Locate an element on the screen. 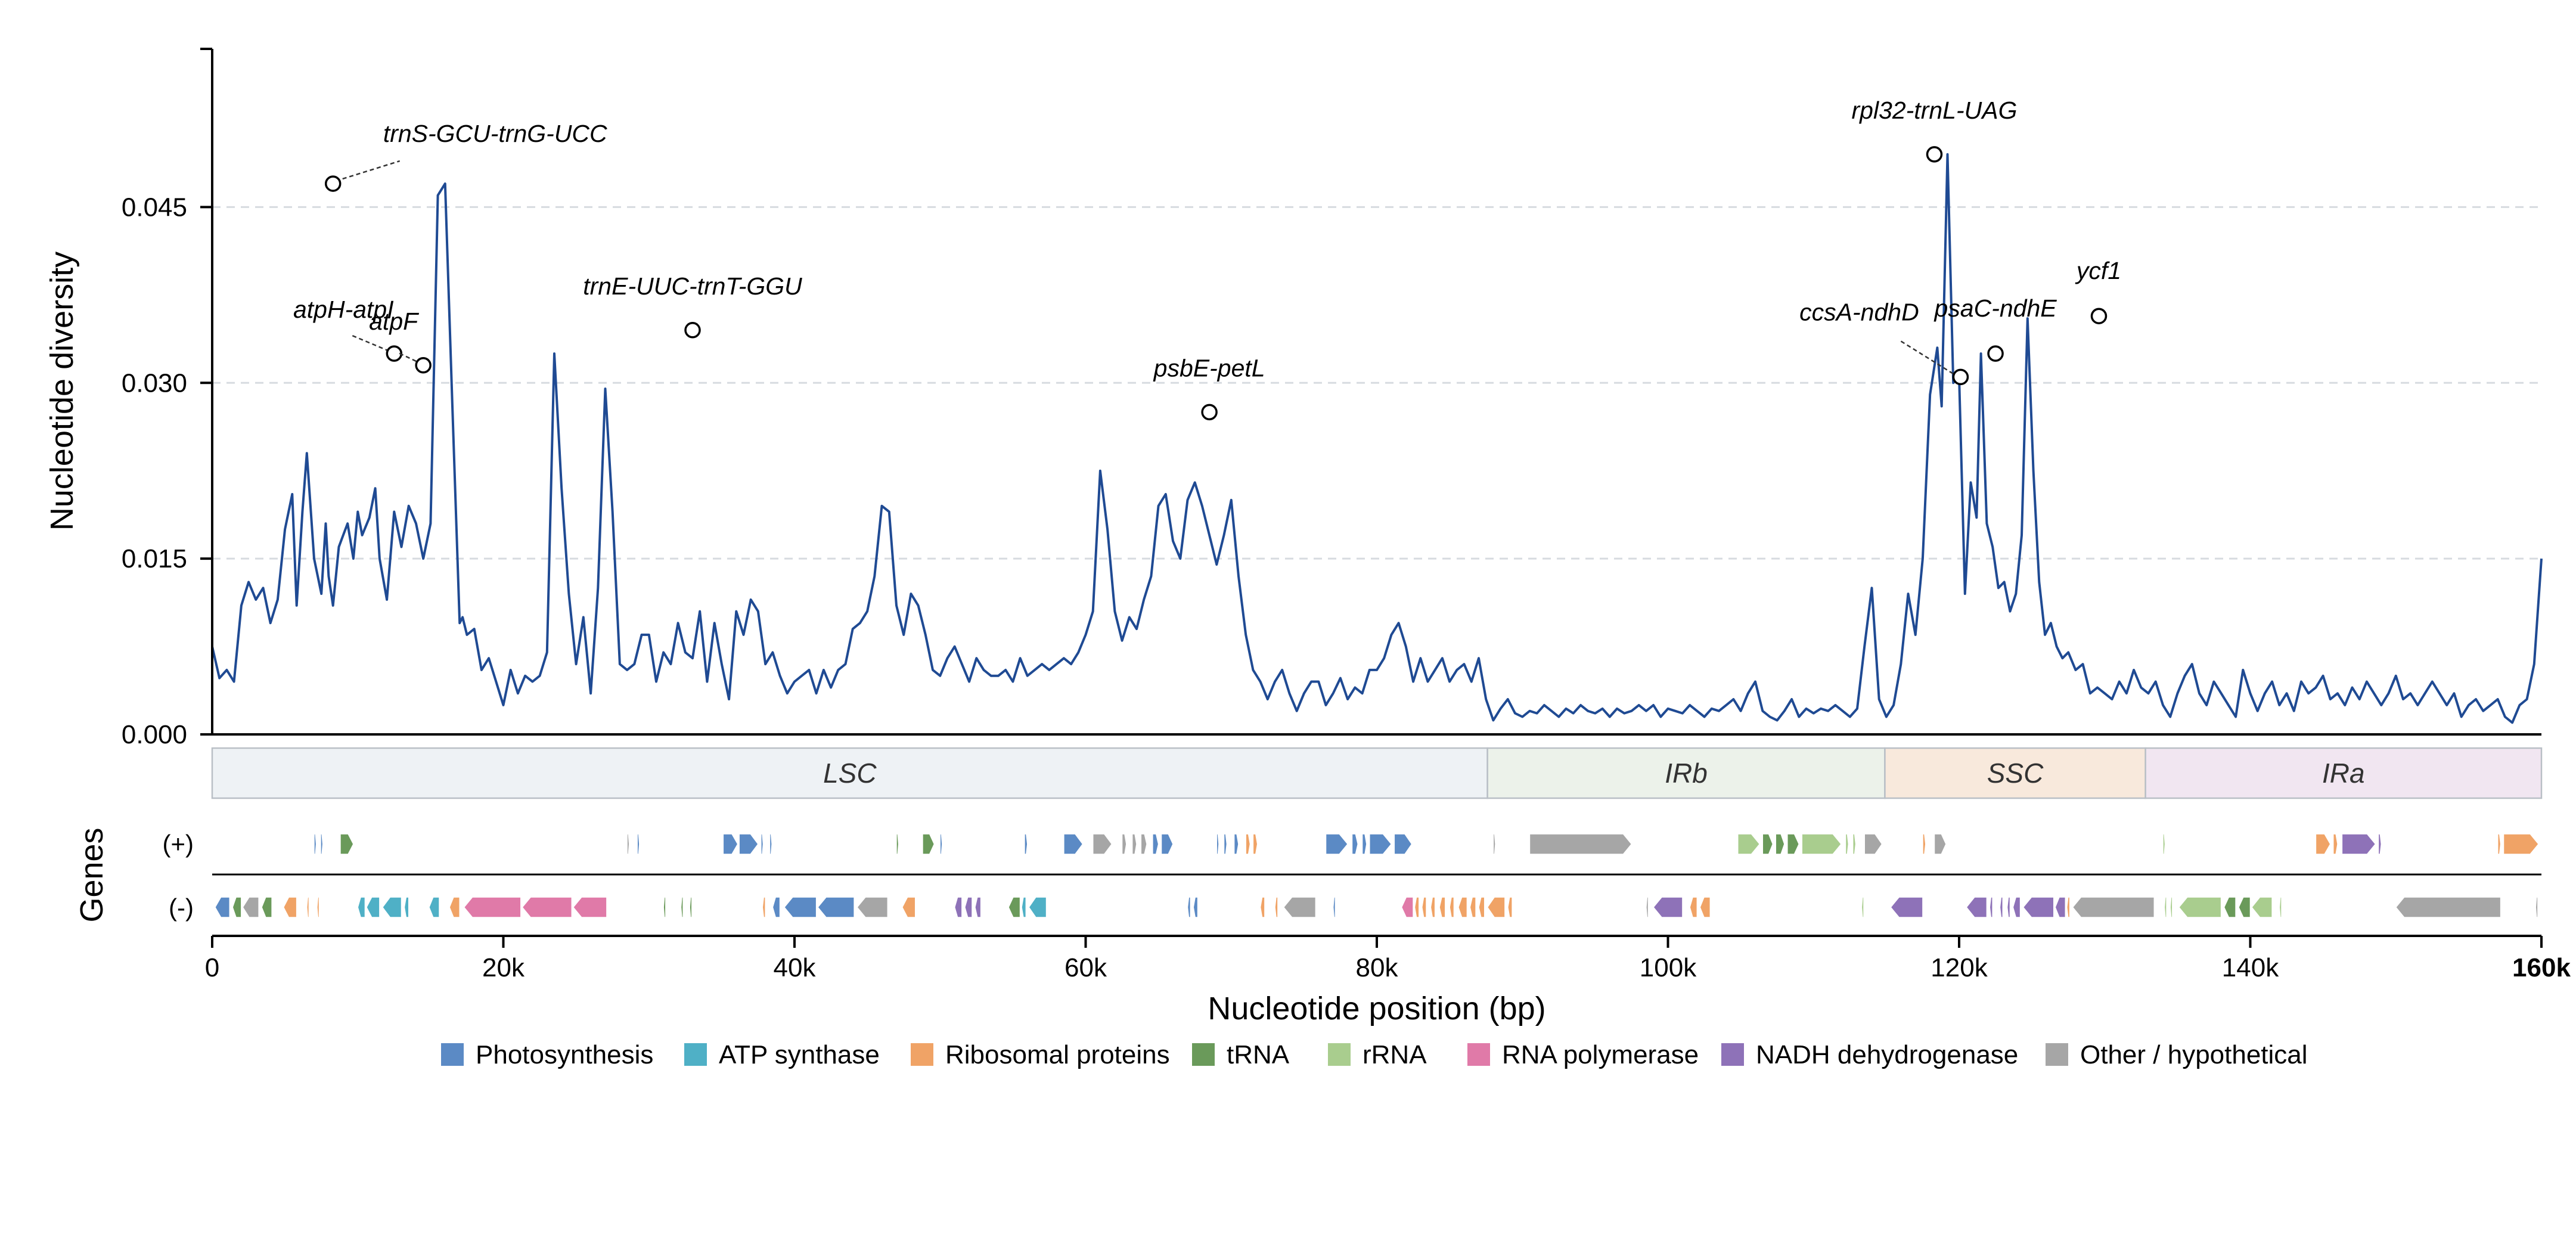  x-tick-label: 40k is located at coordinates (795, 967).